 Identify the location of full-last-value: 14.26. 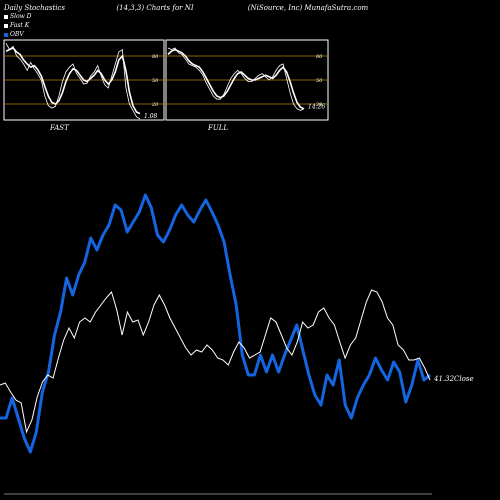
(316, 107).